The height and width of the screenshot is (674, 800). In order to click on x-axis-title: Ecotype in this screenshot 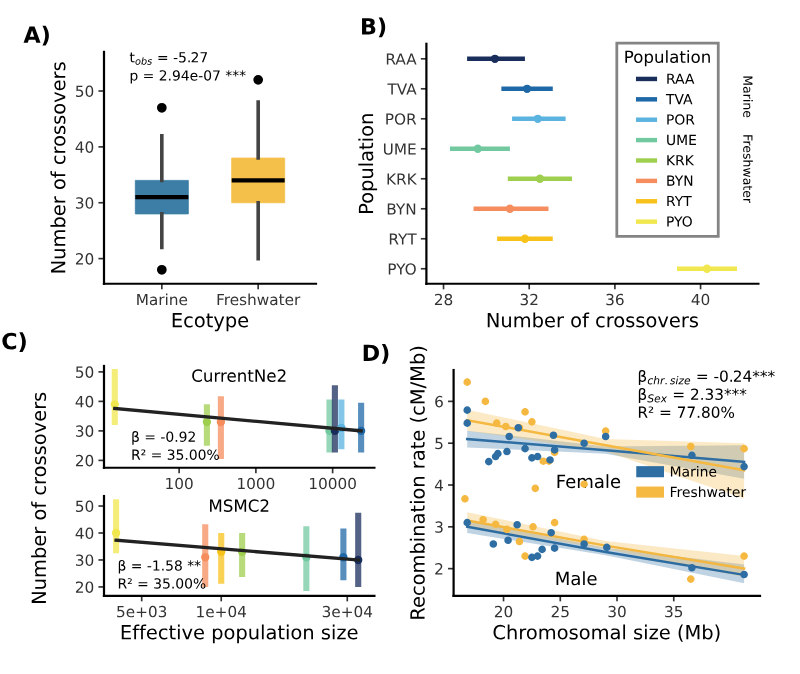, I will do `click(210, 322)`.